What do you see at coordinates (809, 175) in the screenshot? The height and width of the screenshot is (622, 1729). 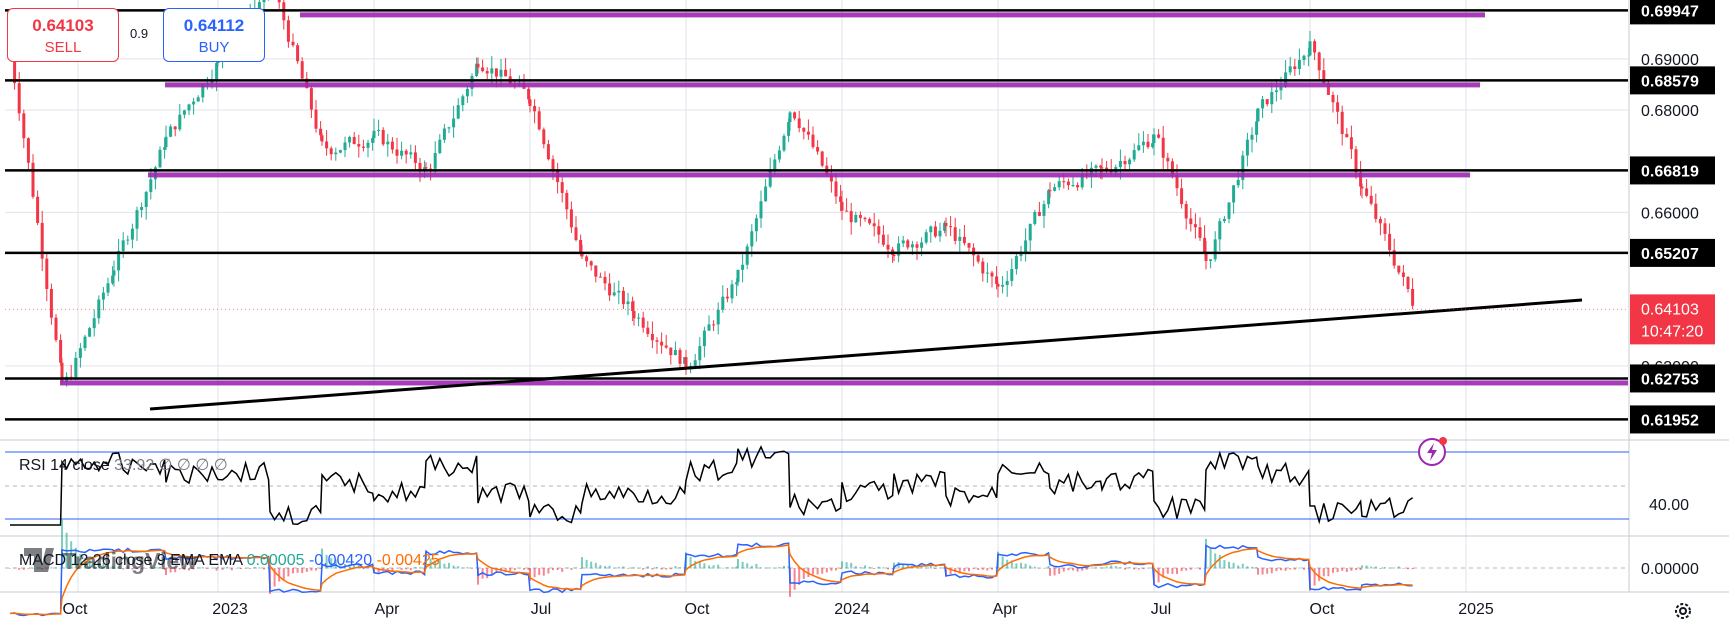 I see `purple-zone` at bounding box center [809, 175].